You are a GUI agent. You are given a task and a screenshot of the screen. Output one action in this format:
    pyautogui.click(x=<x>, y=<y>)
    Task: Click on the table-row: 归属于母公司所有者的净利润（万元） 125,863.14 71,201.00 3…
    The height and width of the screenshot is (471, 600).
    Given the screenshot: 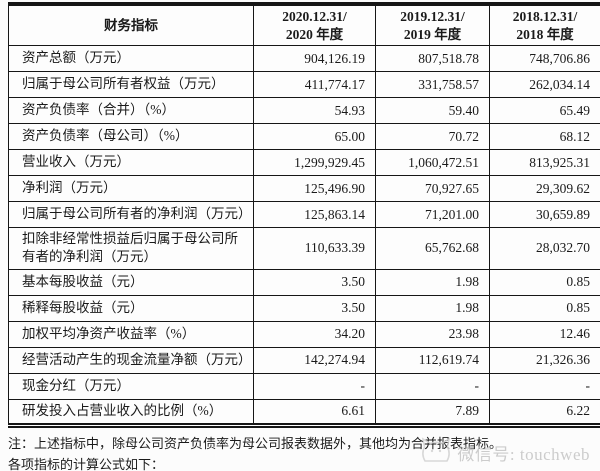 What is the action you would take?
    pyautogui.click(x=304, y=215)
    